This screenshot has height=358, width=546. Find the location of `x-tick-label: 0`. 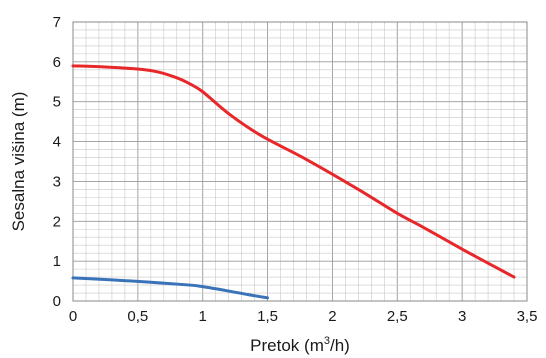

x-tick-label: 0 is located at coordinates (73, 316).